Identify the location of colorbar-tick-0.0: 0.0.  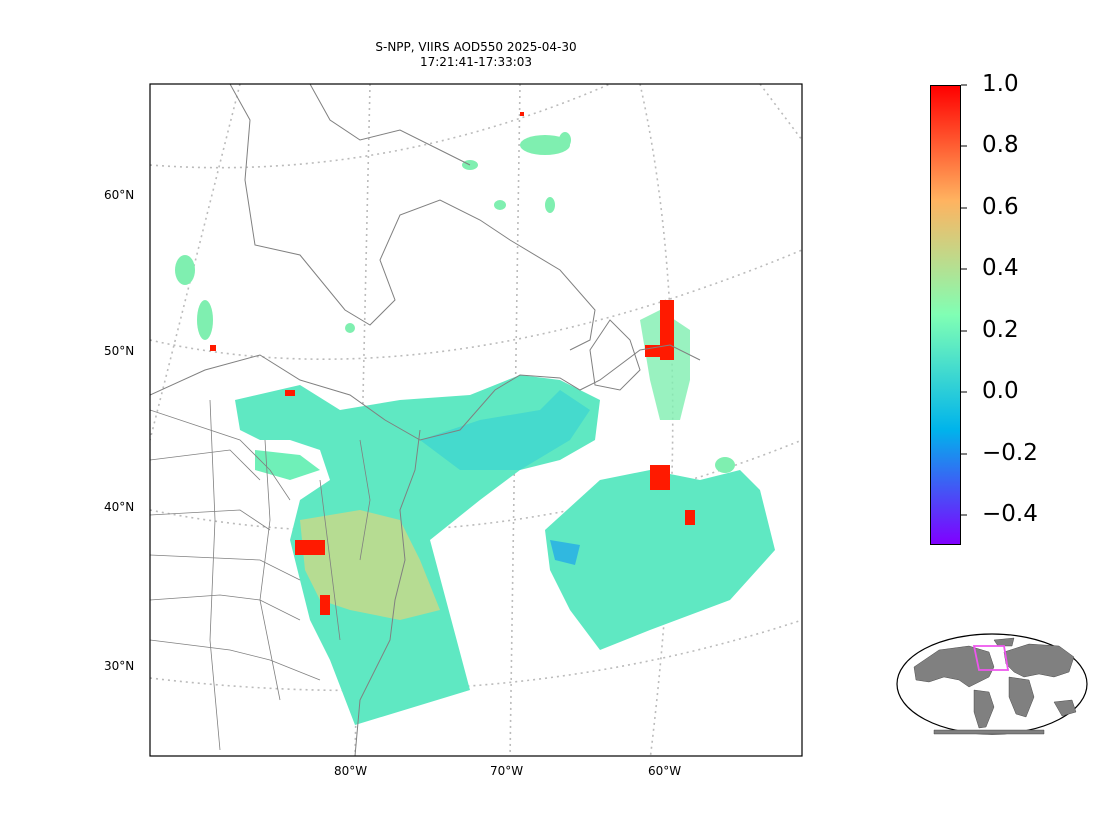
(1000, 391).